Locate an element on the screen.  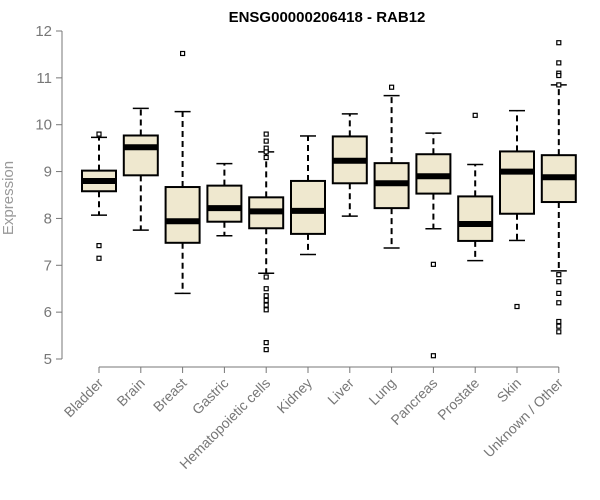
x-tick-label: Bladder is located at coordinates (84, 398).